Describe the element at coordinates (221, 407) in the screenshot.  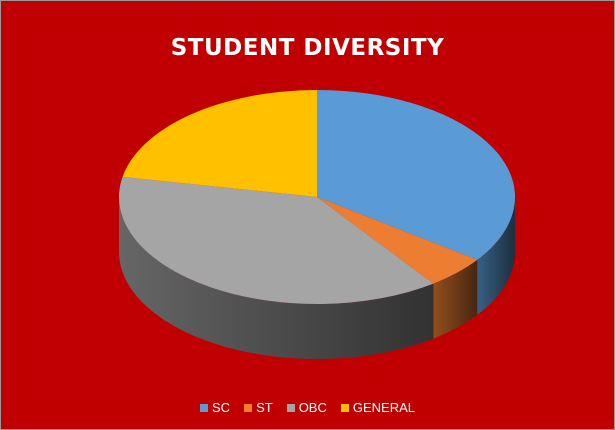
I see `legend-label-sc: SC` at that location.